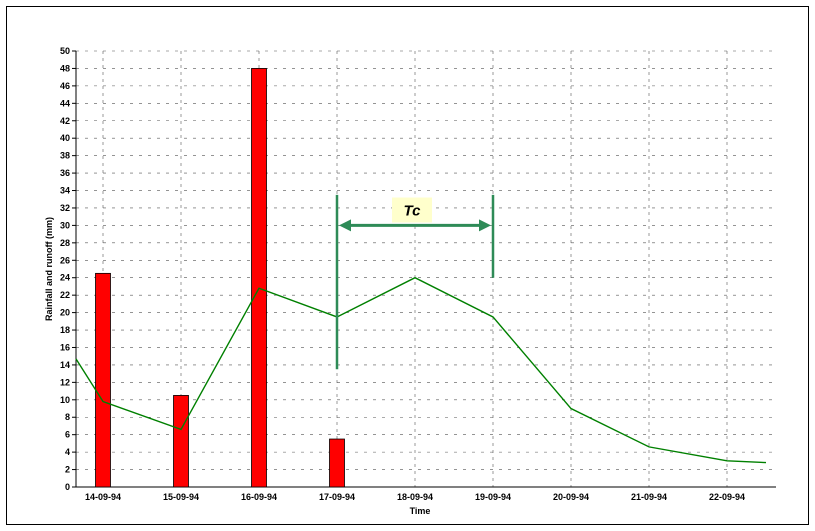  What do you see at coordinates (67, 452) in the screenshot?
I see `y-tick-label: 4` at bounding box center [67, 452].